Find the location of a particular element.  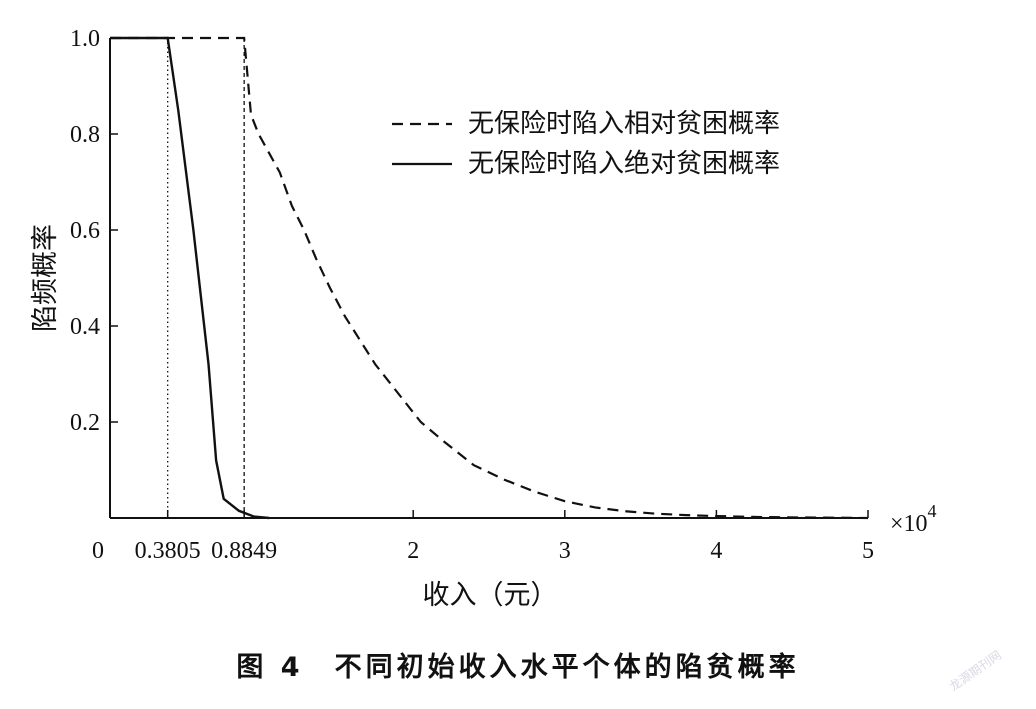

x-tick-label: 5 is located at coordinates (868, 551).